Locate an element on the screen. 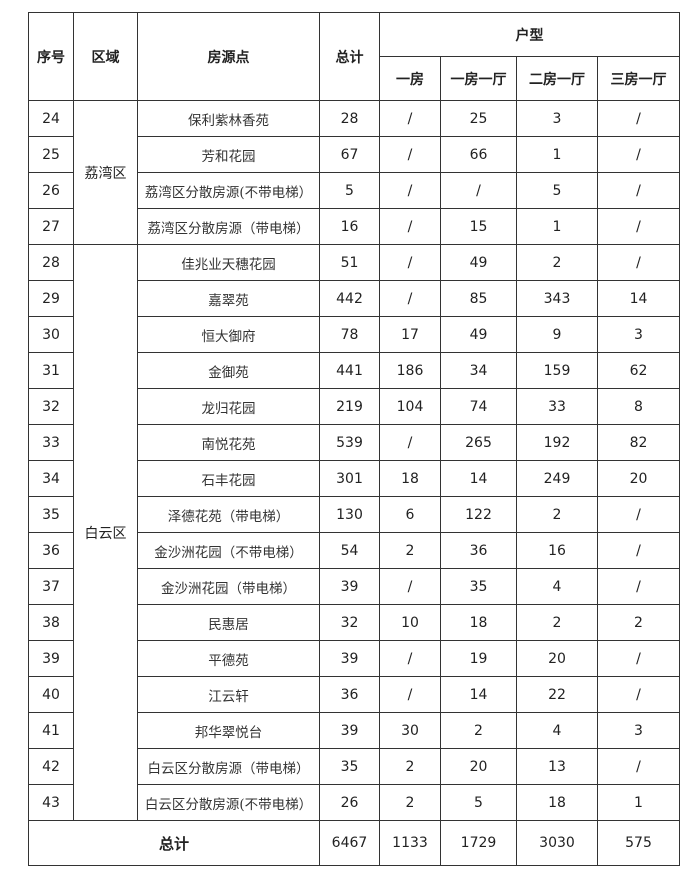 The image size is (700, 884). type-3-count: 249 is located at coordinates (557, 478).